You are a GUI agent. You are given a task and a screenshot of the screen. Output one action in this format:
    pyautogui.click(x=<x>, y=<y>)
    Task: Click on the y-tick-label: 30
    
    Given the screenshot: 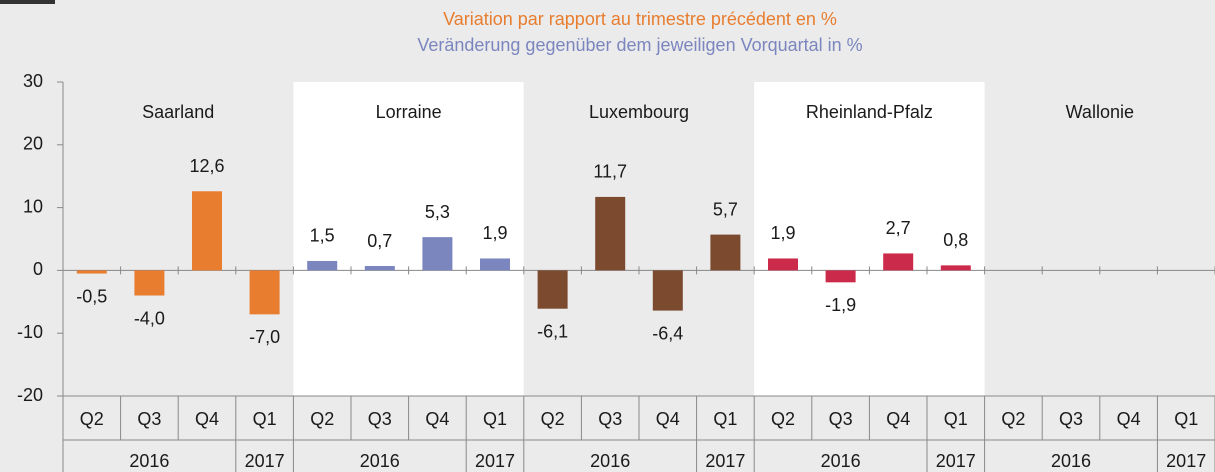 What is the action you would take?
    pyautogui.click(x=33, y=81)
    